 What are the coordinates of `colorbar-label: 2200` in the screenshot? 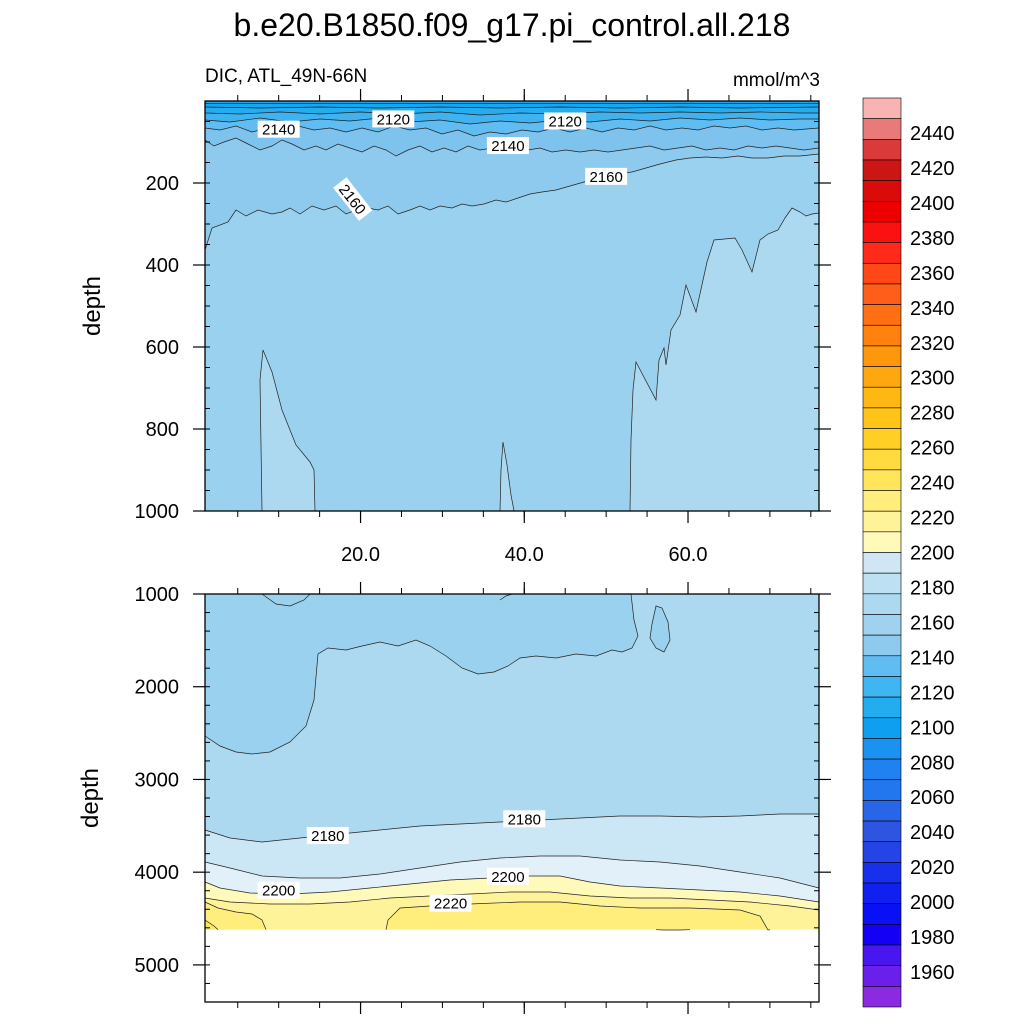 It's located at (932, 554).